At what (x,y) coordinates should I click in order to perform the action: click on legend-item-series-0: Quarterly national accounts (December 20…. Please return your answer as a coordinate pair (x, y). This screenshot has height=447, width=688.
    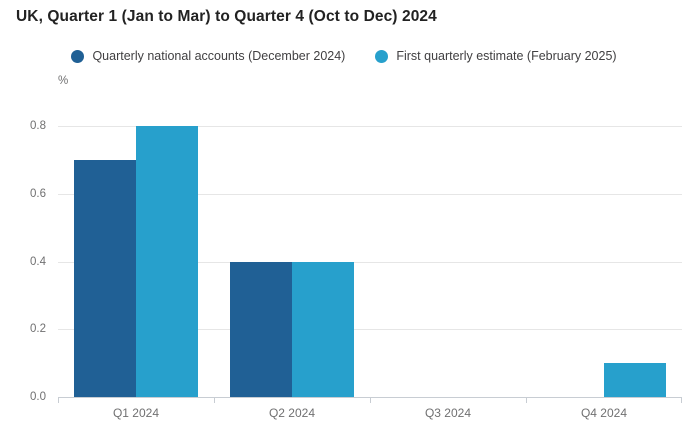
    Looking at the image, I should click on (208, 56).